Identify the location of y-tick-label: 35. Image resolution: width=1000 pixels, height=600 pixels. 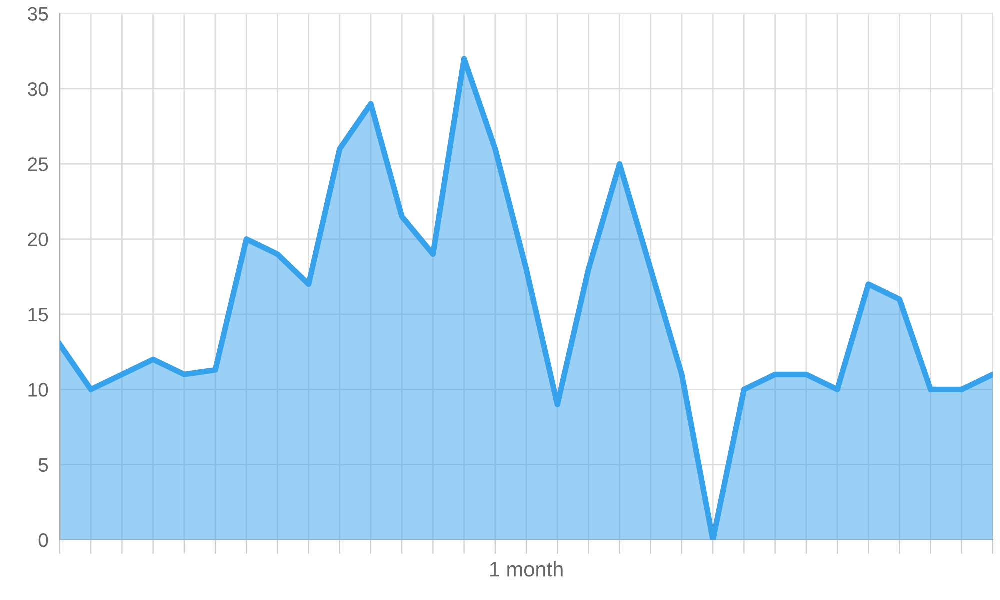
(38, 14).